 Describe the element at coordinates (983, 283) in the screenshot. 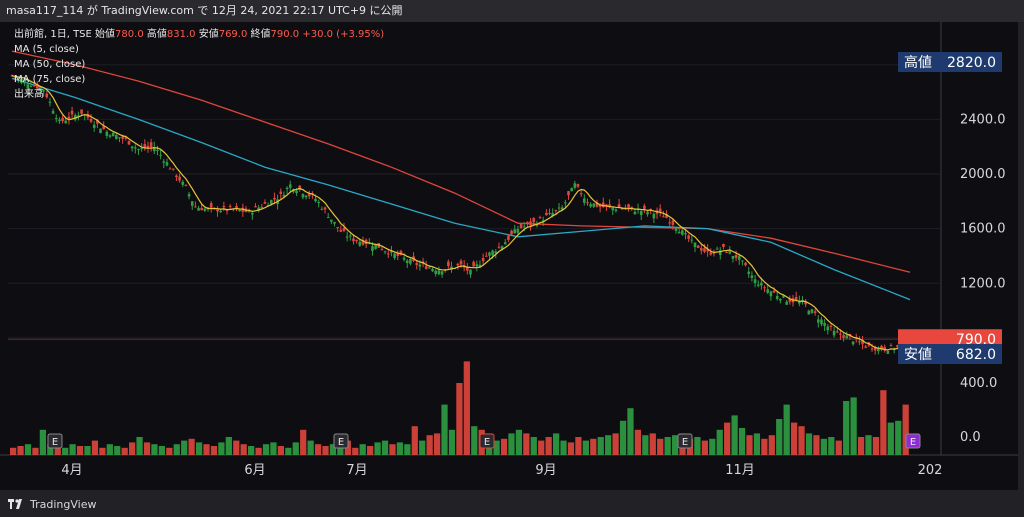

I see `price-tick-label: 1200.0` at that location.